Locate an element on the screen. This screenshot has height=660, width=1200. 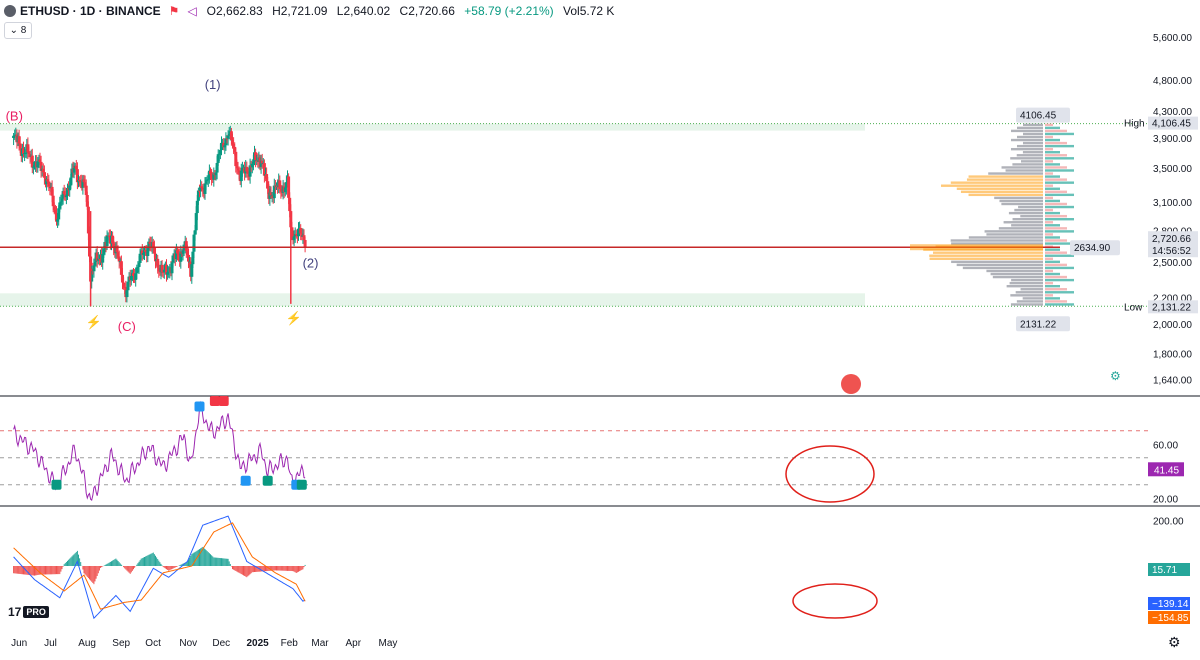
x-tick-label: Sep is located at coordinates (121, 643).